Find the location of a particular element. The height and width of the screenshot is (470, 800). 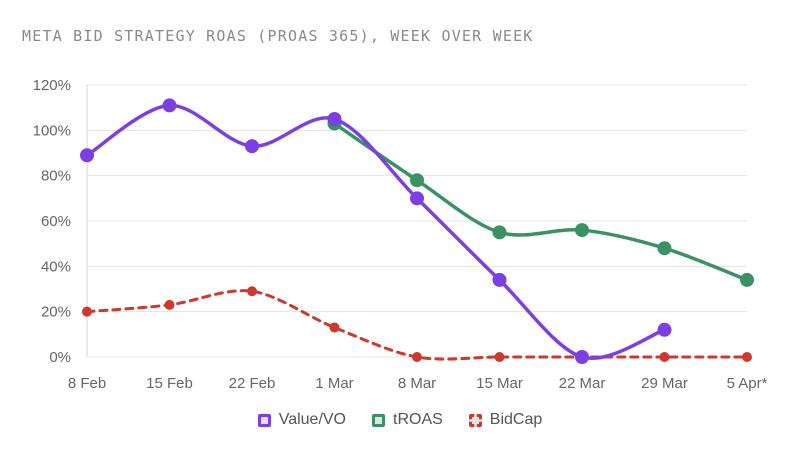

legend-label-value-vo: Value/VO is located at coordinates (312, 419).